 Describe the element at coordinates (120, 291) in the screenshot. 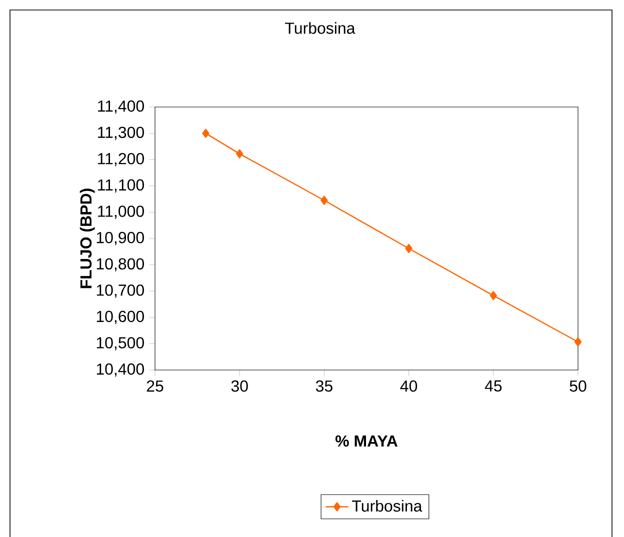

I see `y-tick-label: 10,700` at that location.